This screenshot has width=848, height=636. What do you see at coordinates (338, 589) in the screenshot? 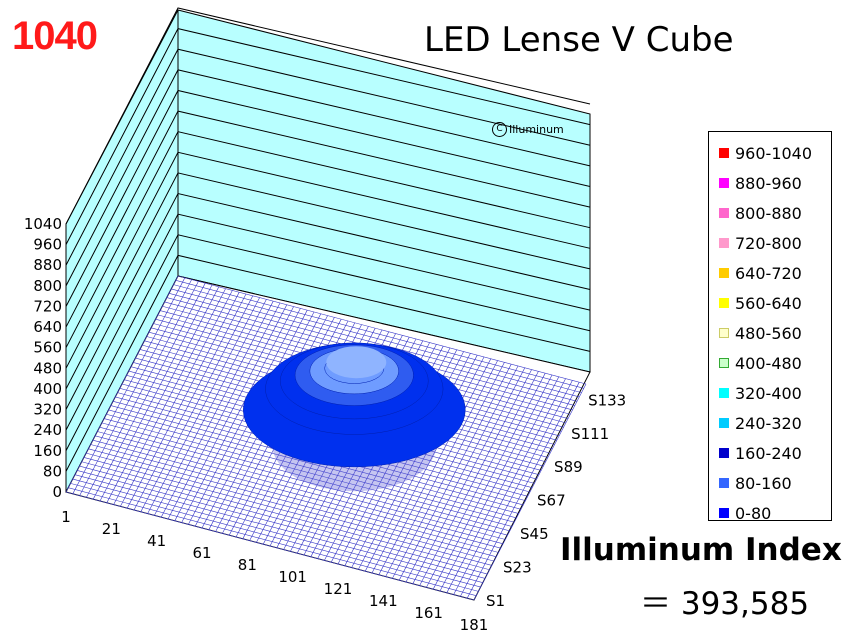
I see `x-tick-label: 121` at bounding box center [338, 589].